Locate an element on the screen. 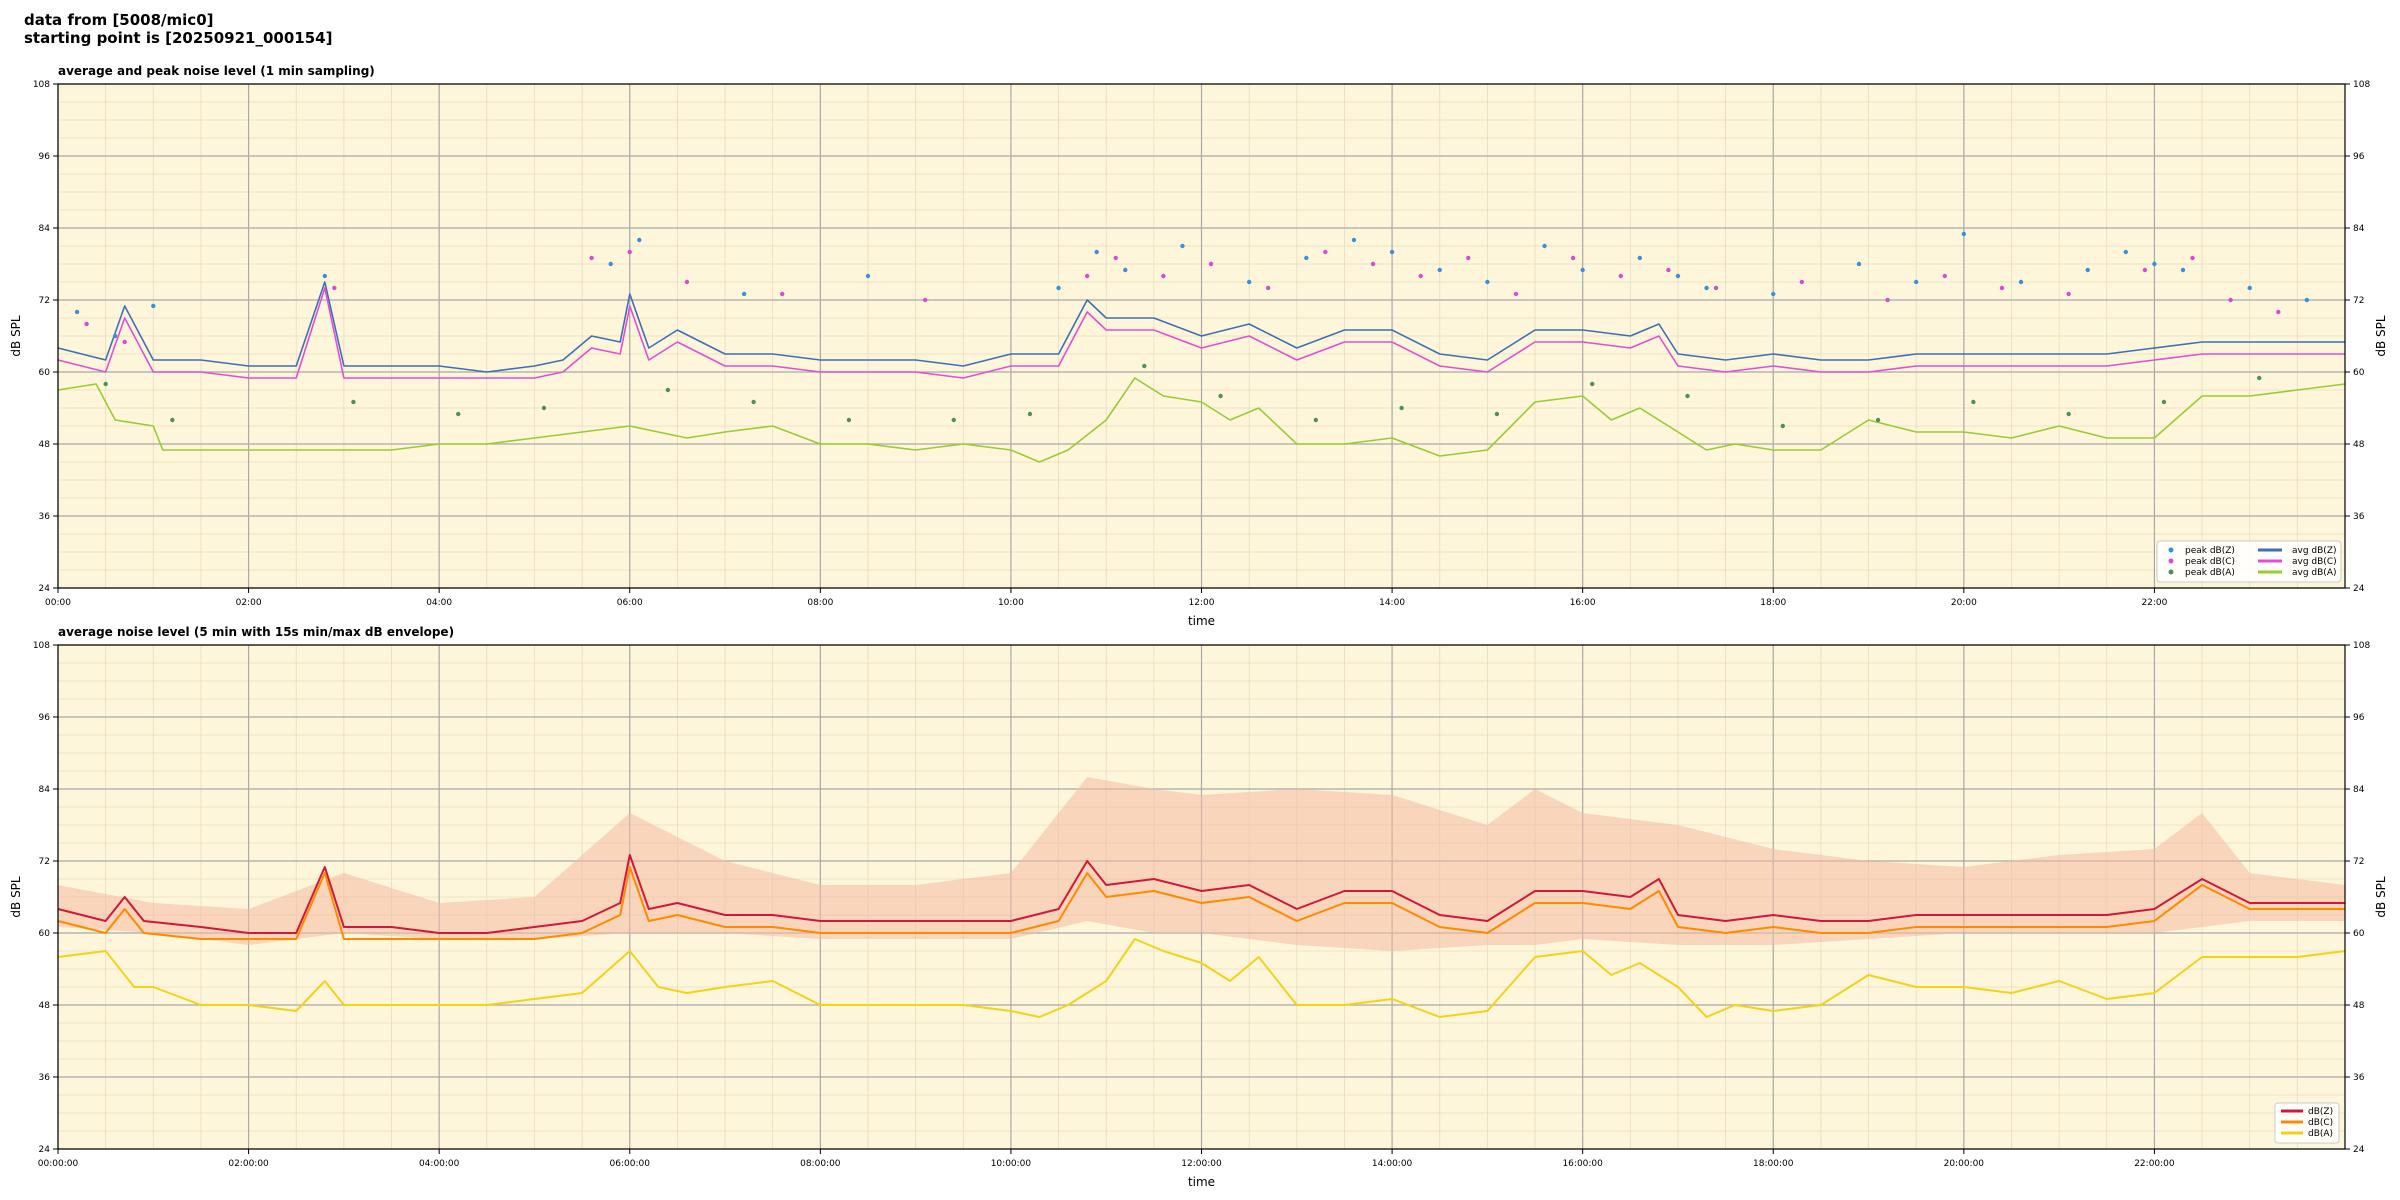 The image size is (2400, 1200). series-line-db-z is located at coordinates (1201, 894).